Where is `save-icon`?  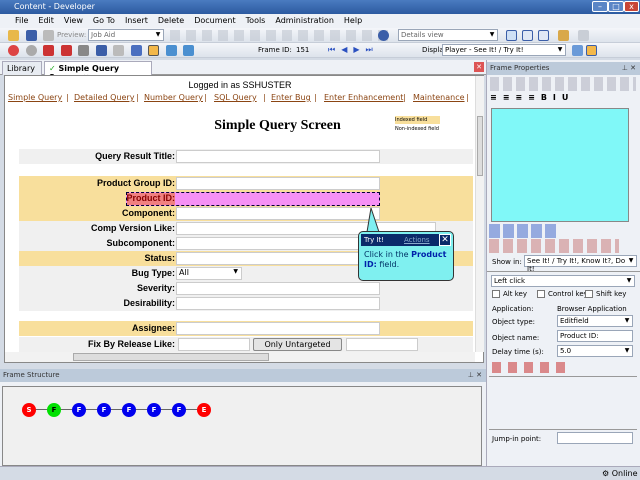
save-icon is located at coordinates (31, 35).